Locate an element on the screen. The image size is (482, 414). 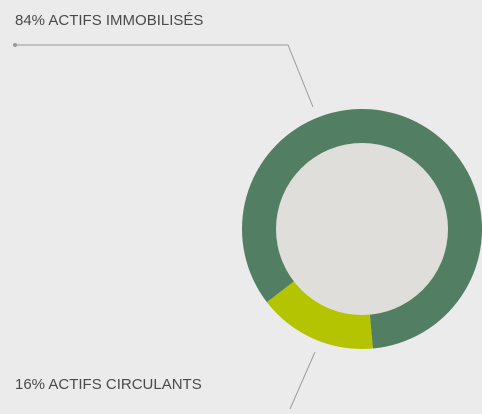
slice-label: 84% ACTIFS IMMOBILISÉS is located at coordinates (109, 20).